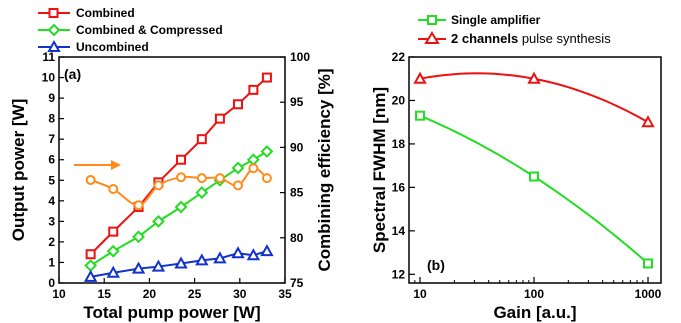 This screenshot has height=323, width=681. Describe the element at coordinates (240, 294) in the screenshot. I see `x-tick-label-a: 30` at that location.